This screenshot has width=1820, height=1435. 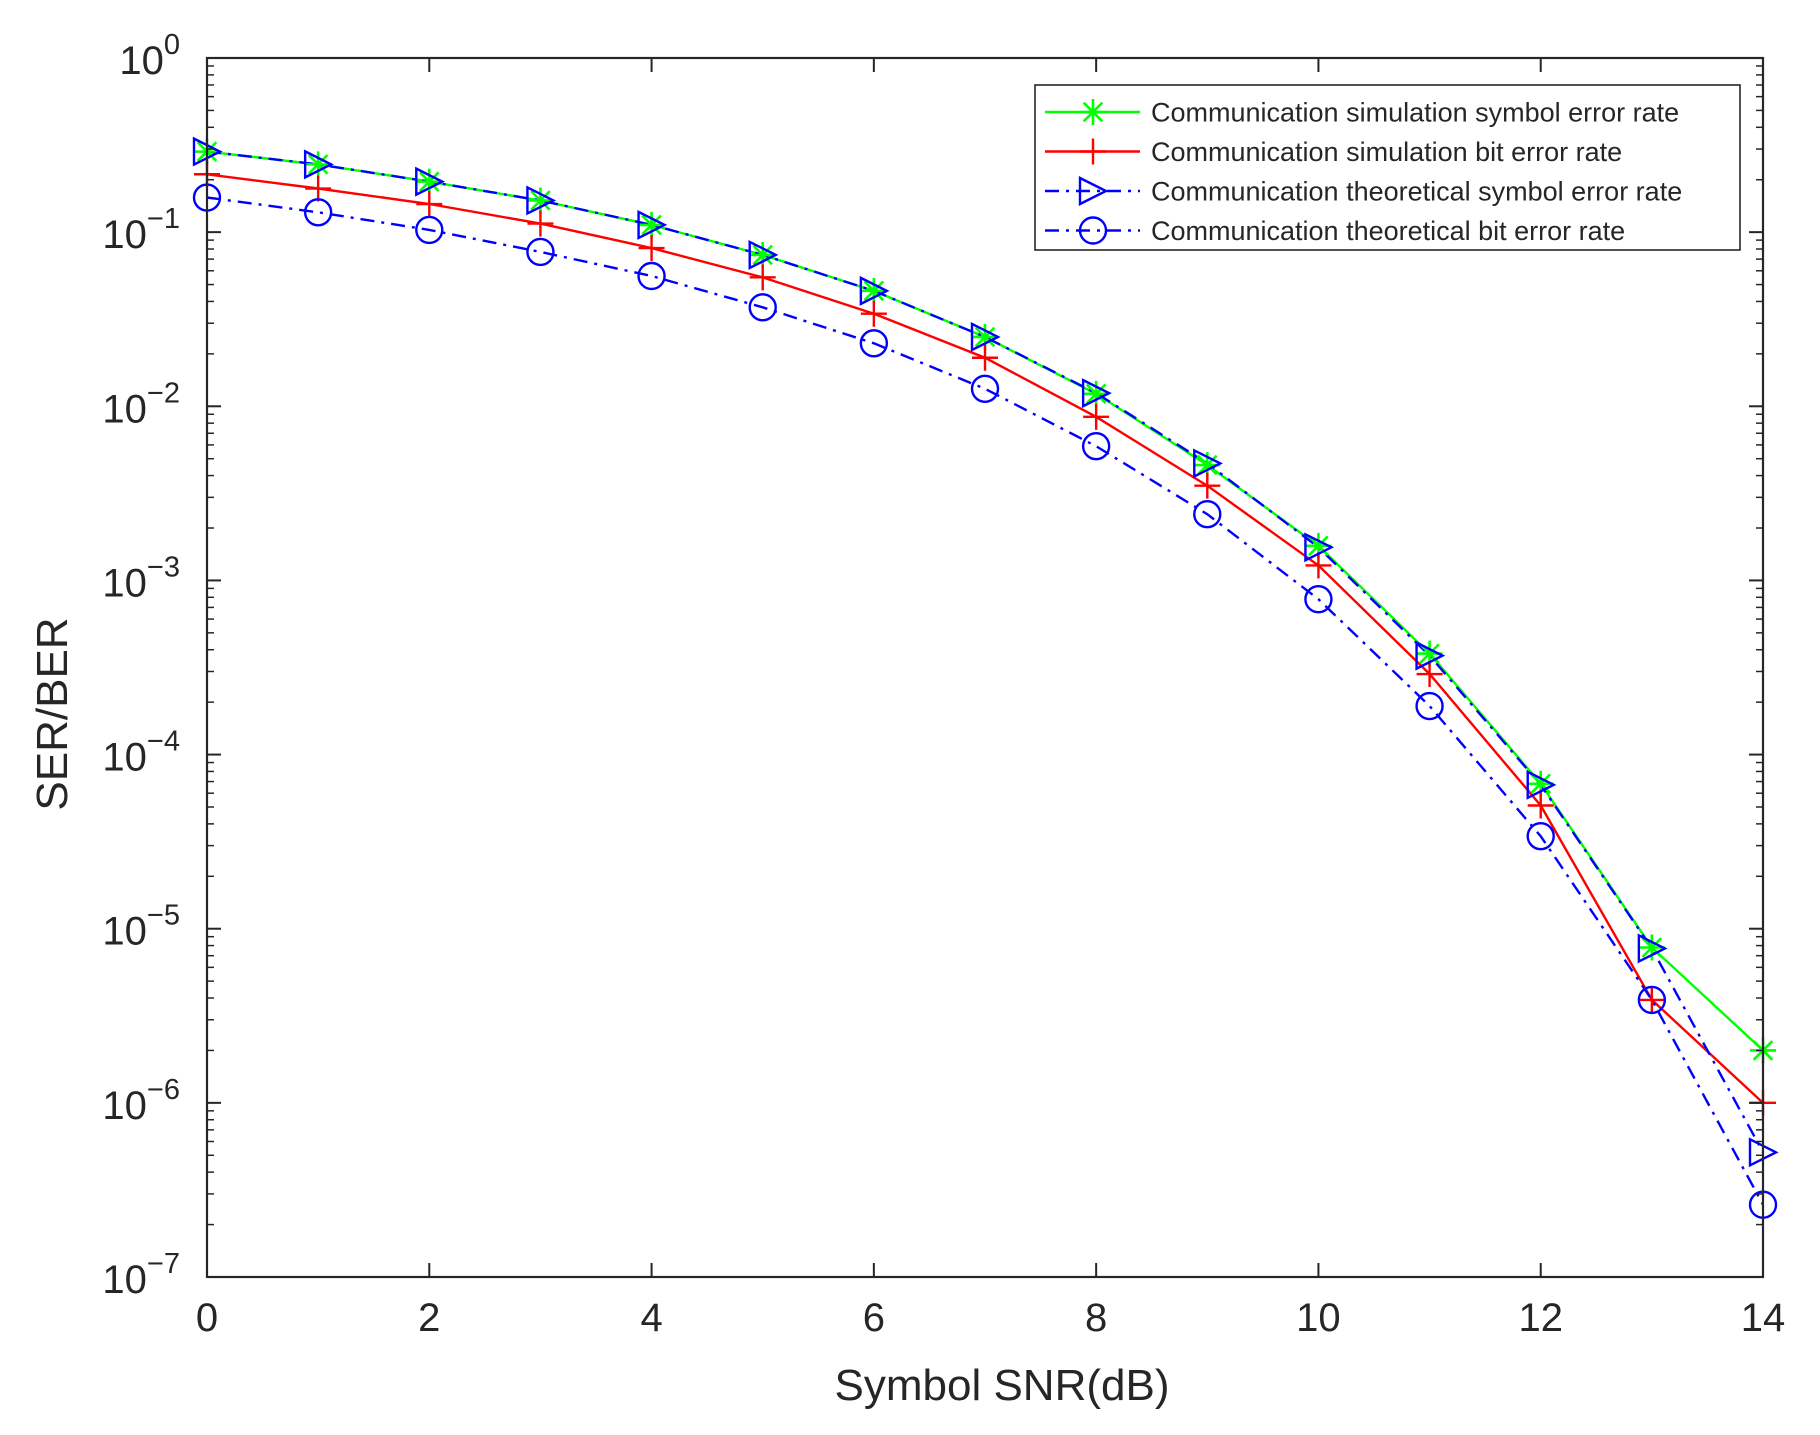 What do you see at coordinates (1318, 1318) in the screenshot?
I see `x-tick-label: 10` at bounding box center [1318, 1318].